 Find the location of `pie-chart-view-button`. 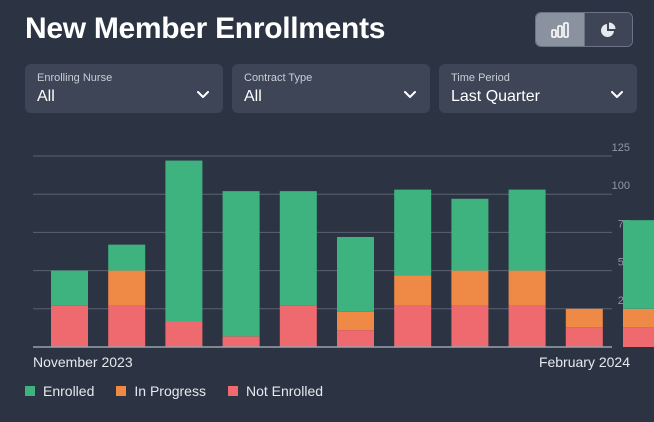

pie-chart-view-button is located at coordinates (607, 29).